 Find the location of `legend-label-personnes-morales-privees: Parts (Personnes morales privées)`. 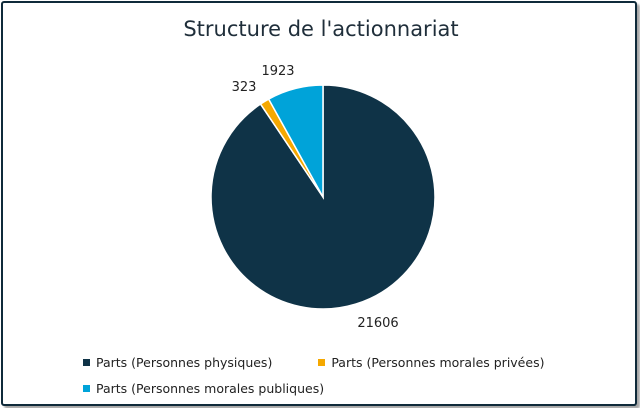

legend-label-personnes-morales-privees: Parts (Personnes morales privées) is located at coordinates (438, 362).